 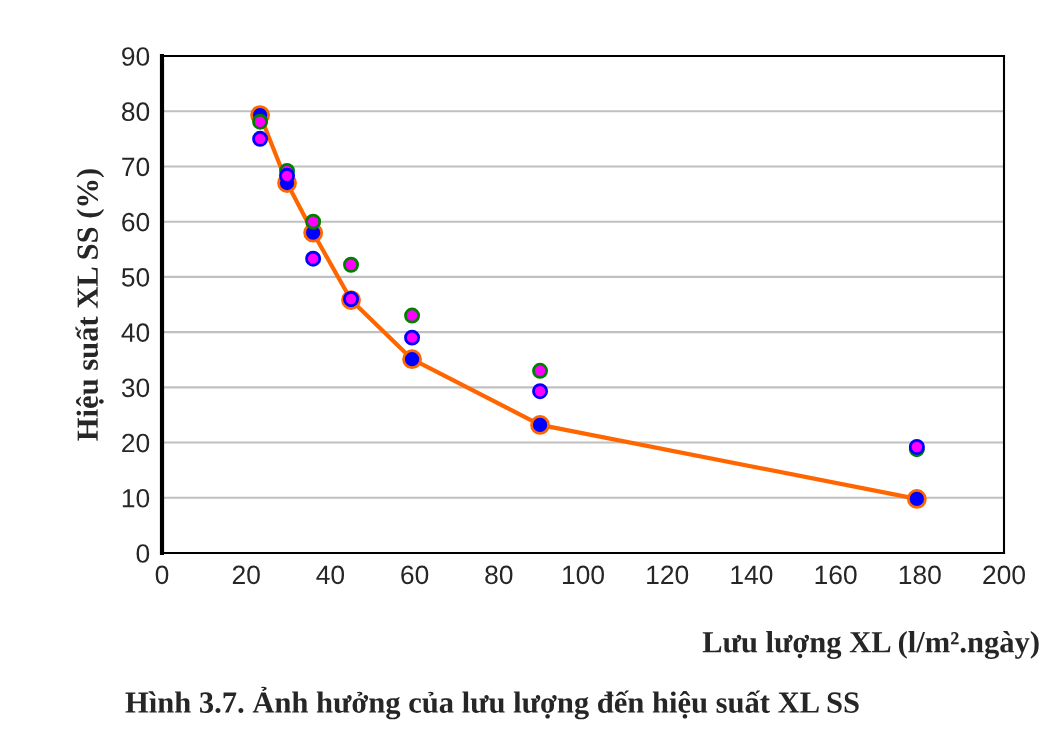 I want to click on y-axis-title: Hiệu suất XL SS (%), so click(x=90, y=305).